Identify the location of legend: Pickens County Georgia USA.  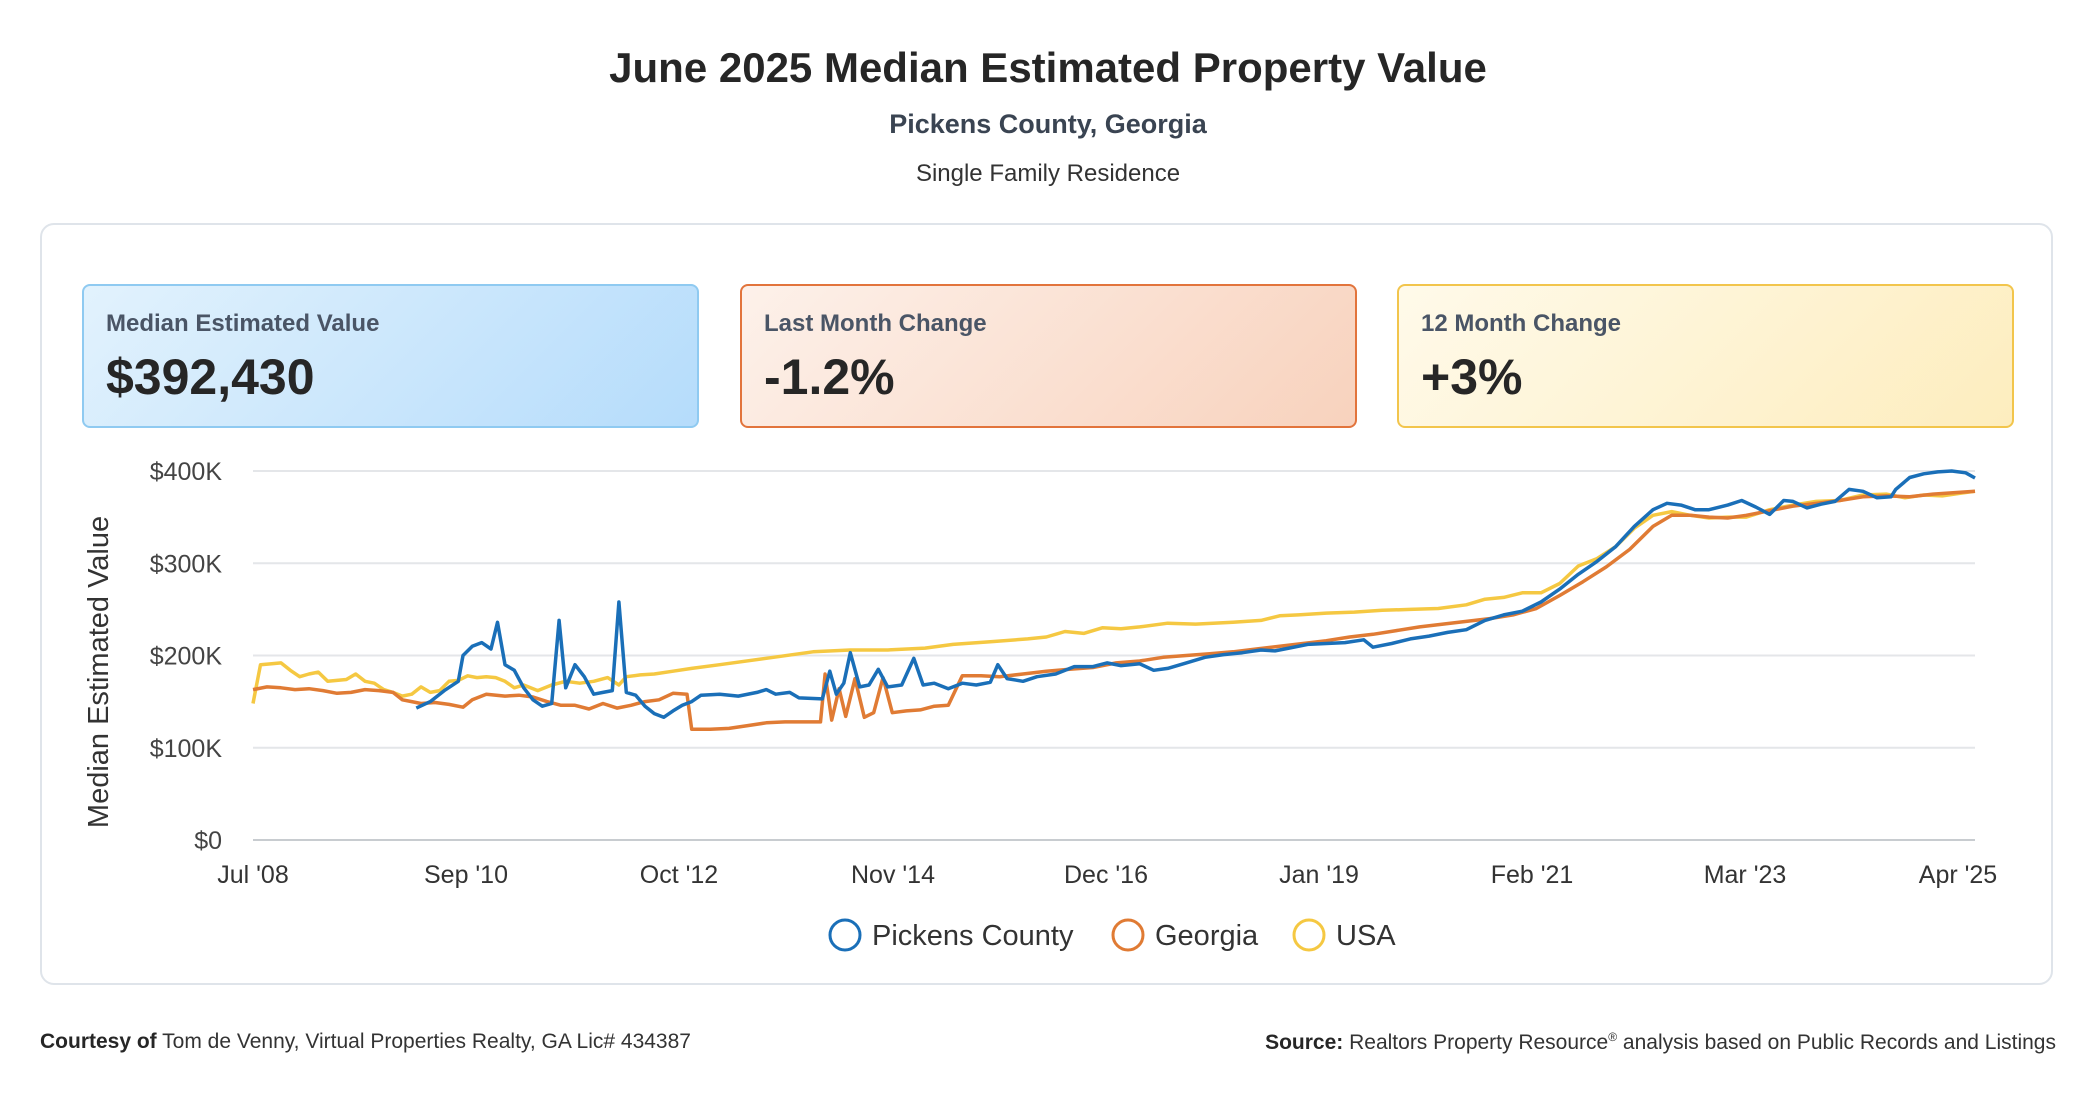
(1112, 935).